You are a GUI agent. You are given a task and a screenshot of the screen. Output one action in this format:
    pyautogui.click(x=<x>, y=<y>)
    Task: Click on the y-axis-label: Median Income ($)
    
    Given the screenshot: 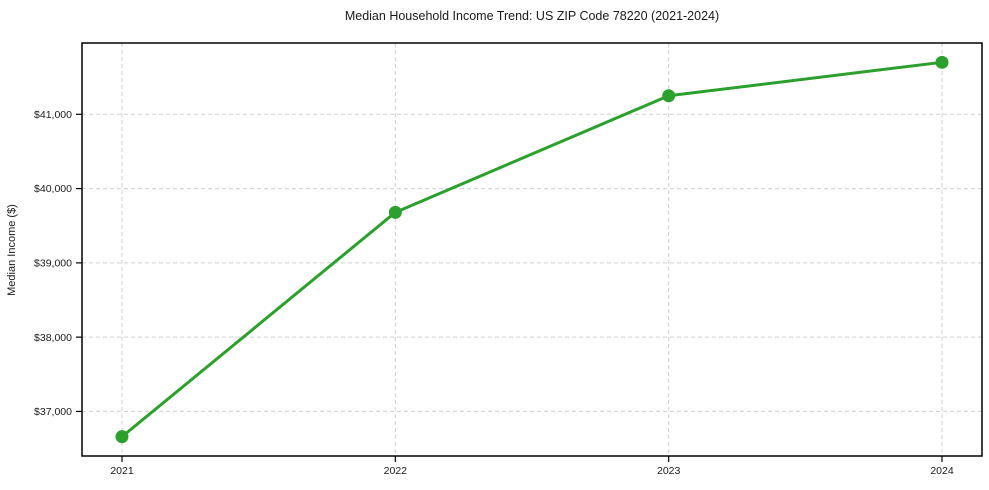 What is the action you would take?
    pyautogui.click(x=12, y=250)
    